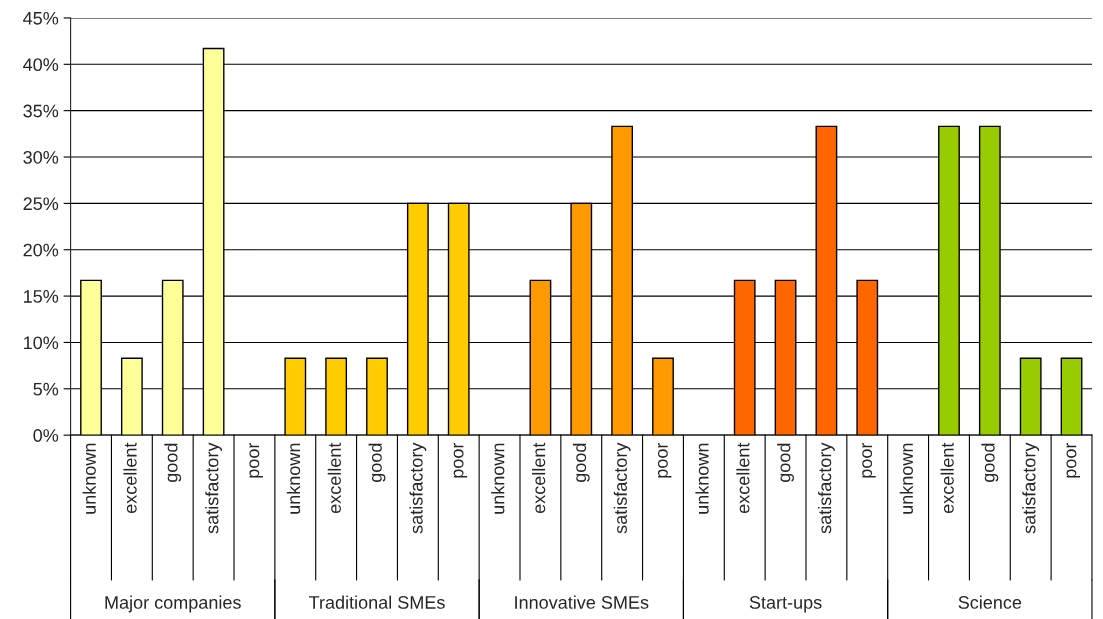 The height and width of the screenshot is (619, 1103). What do you see at coordinates (46, 435) in the screenshot?
I see `y-tick-label: 0%` at bounding box center [46, 435].